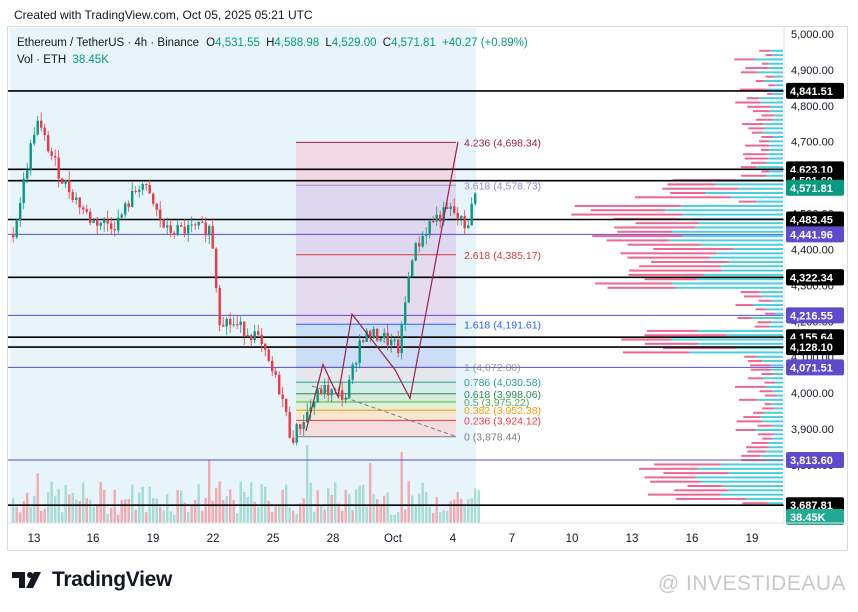 This screenshot has height=612, width=858. Describe the element at coordinates (108, 43) in the screenshot. I see `symbol-title: Ethereum / TetherUS · 4h · Binance` at that location.